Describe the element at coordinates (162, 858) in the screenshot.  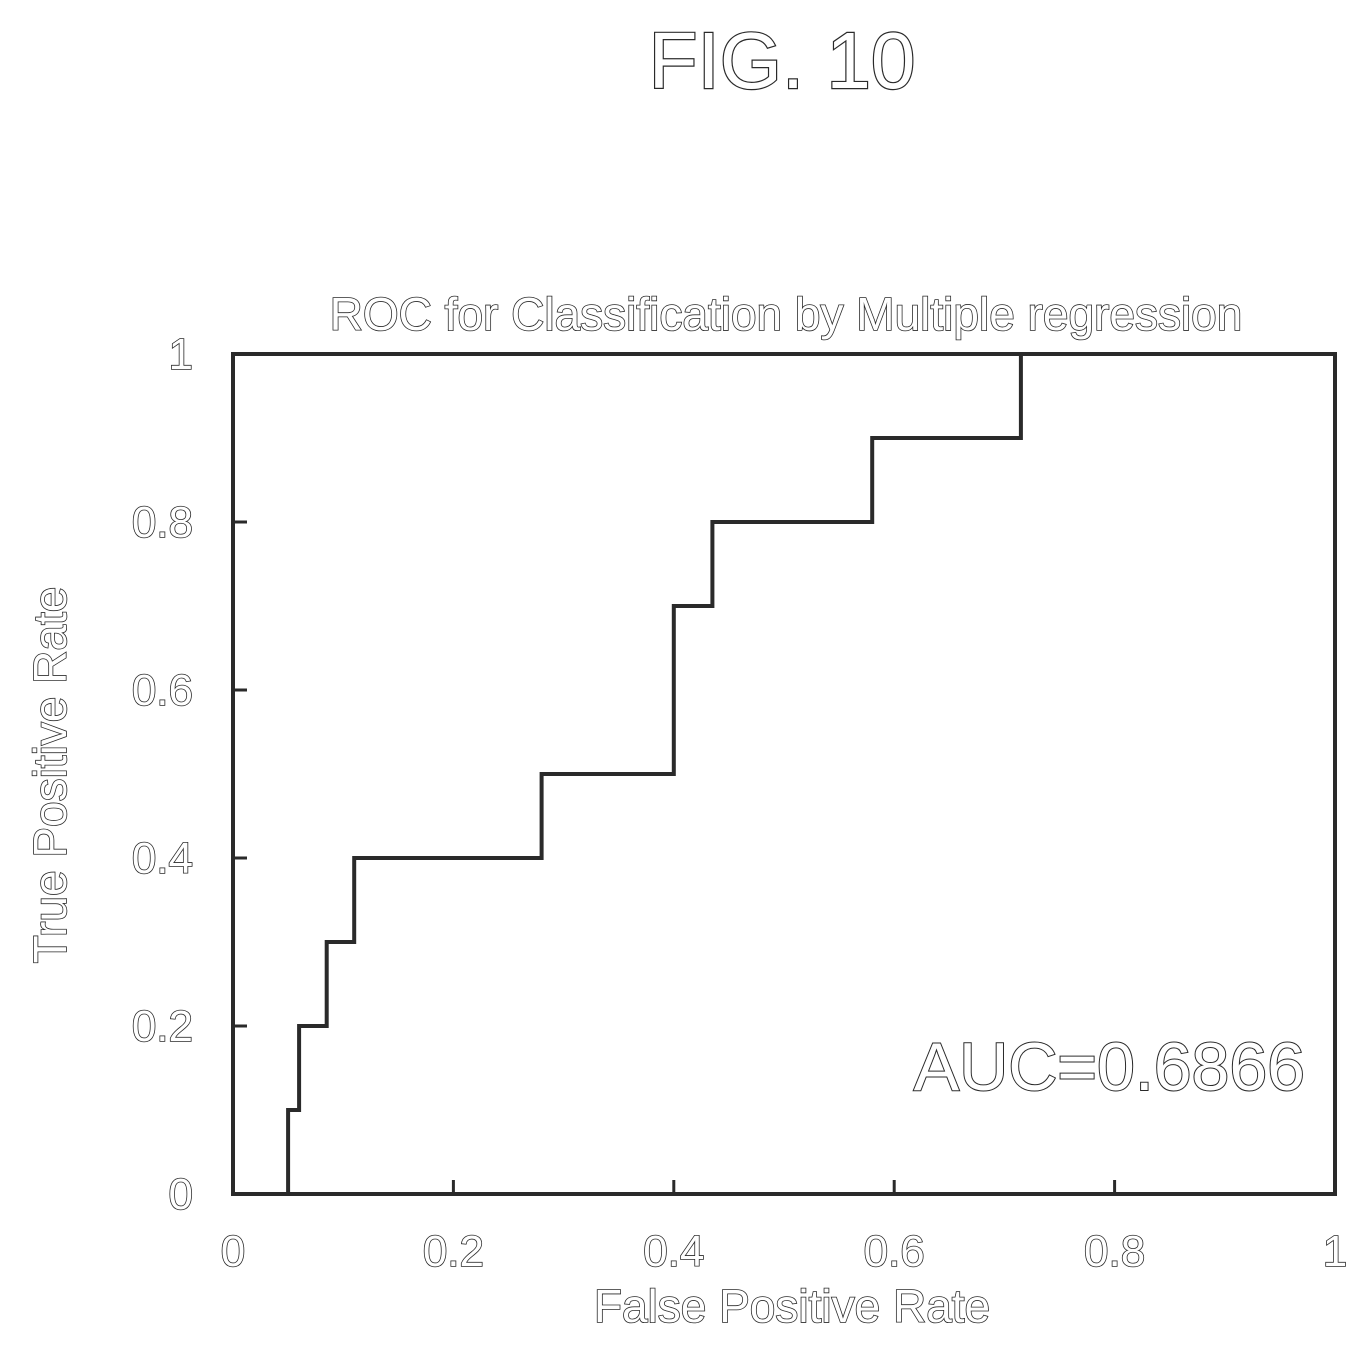
I see `y-tick-label: 0.4` at that location.